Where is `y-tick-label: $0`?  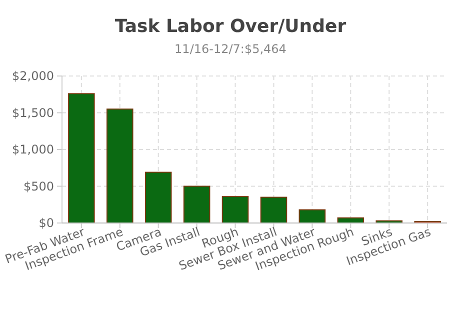 y-tick-label: $0 is located at coordinates (46, 223).